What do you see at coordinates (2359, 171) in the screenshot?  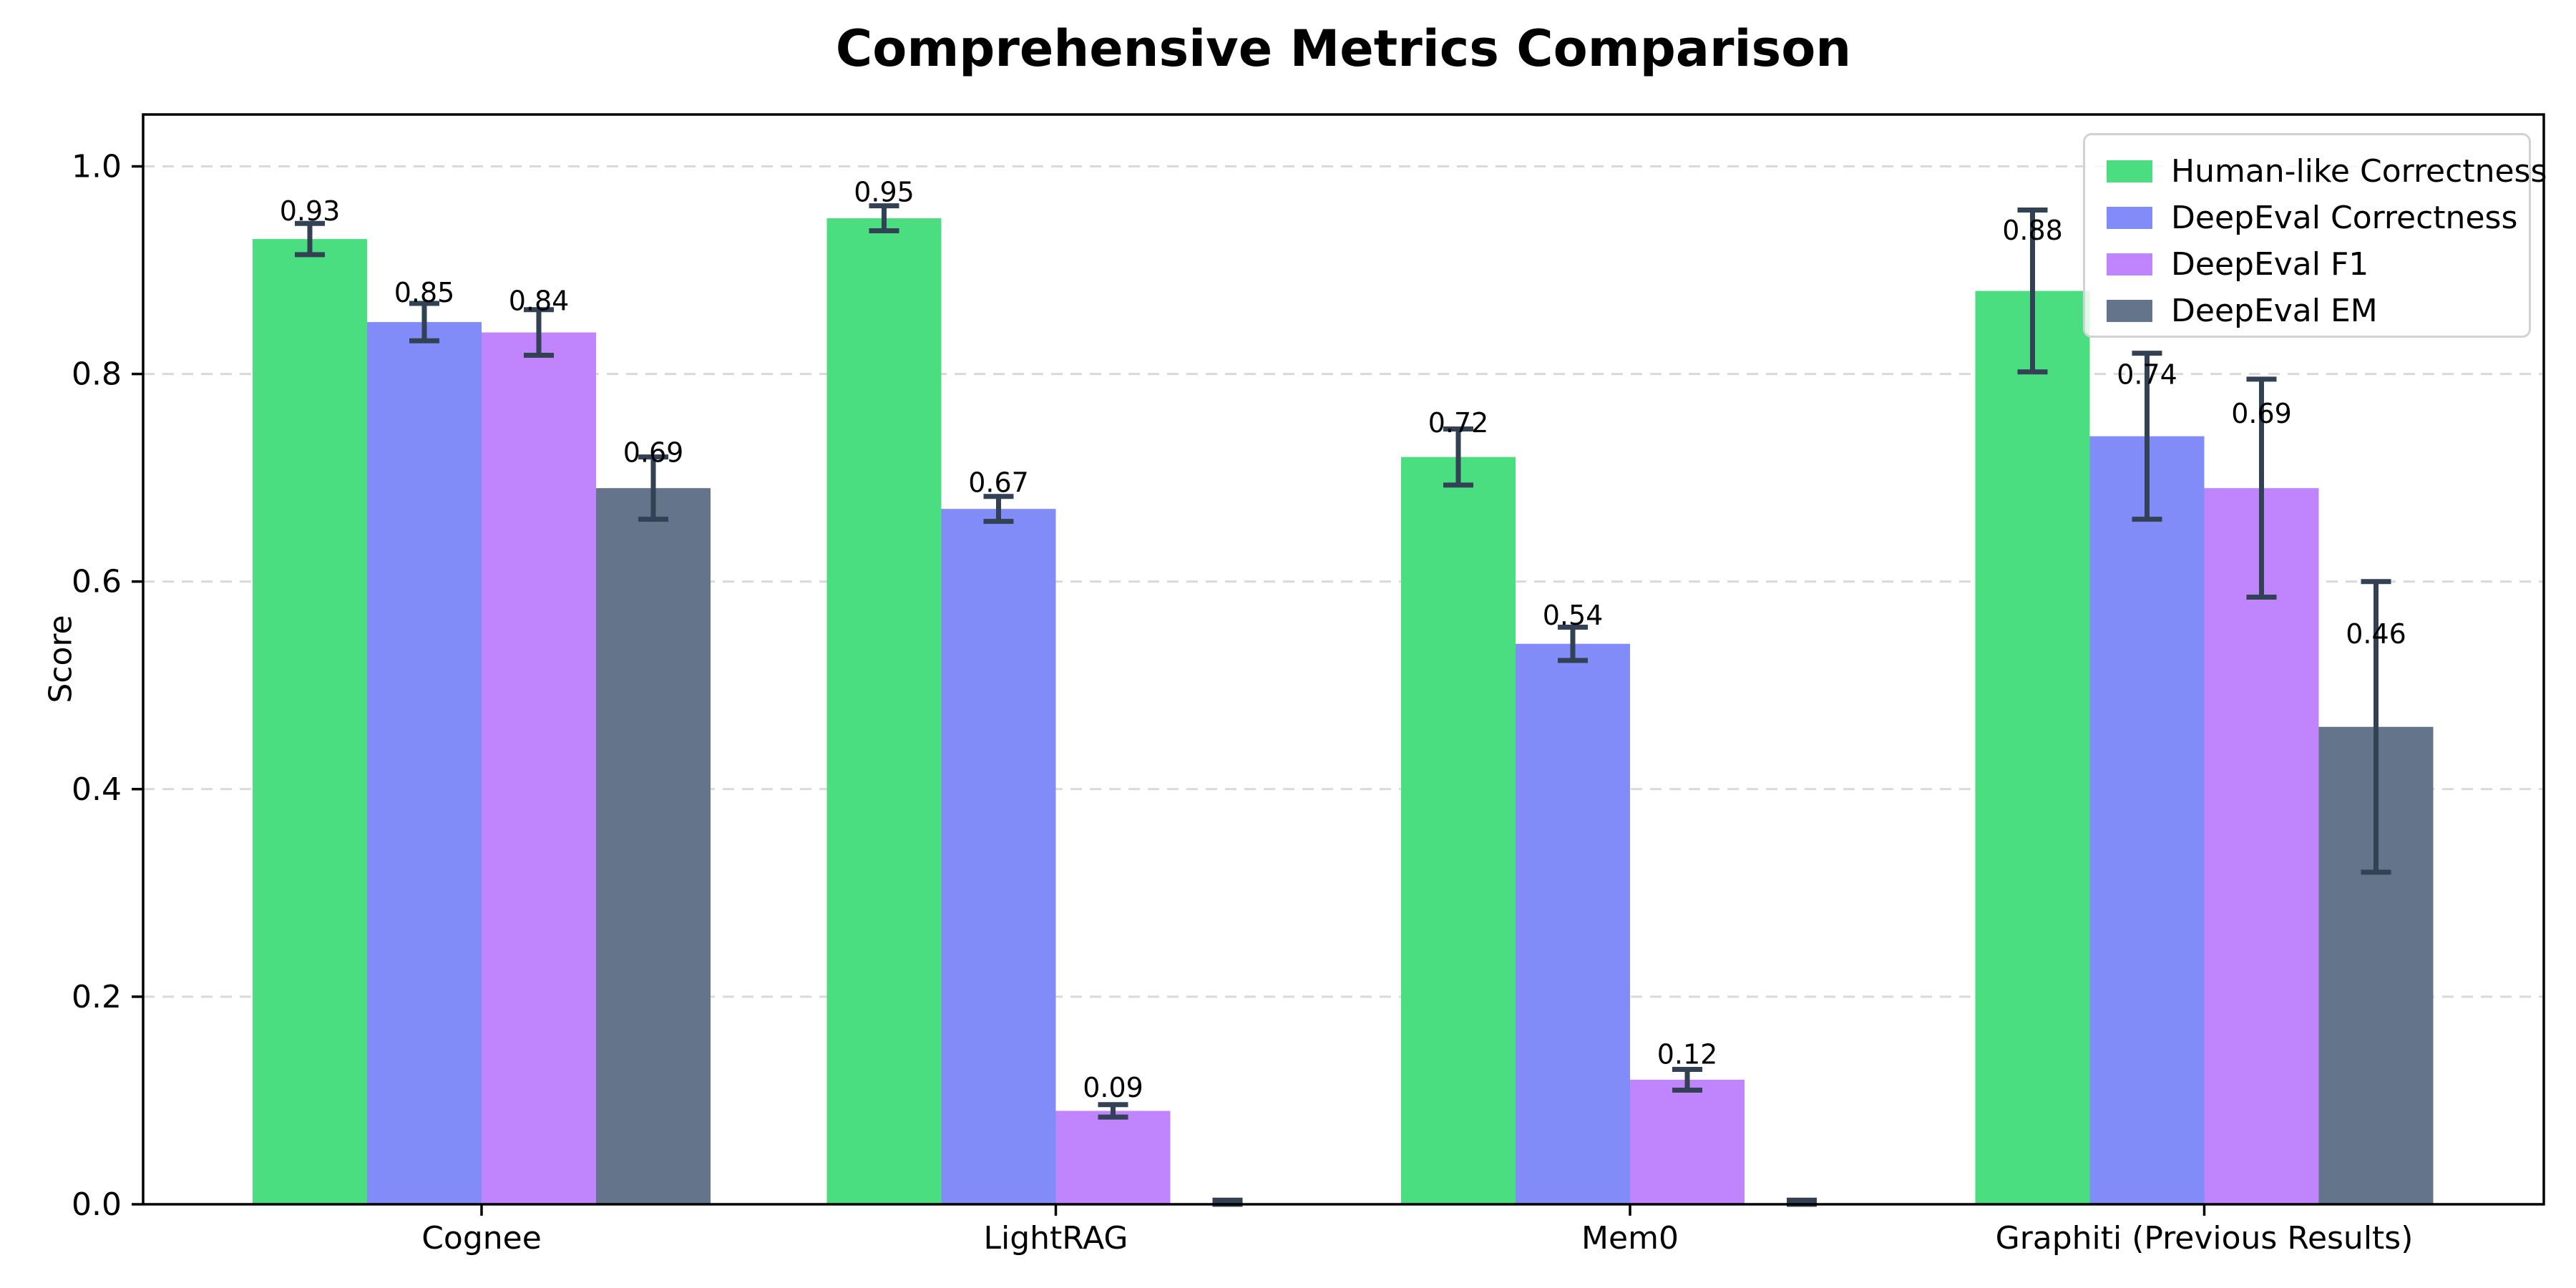 I see `legend-label: Human-like Correctness` at bounding box center [2359, 171].